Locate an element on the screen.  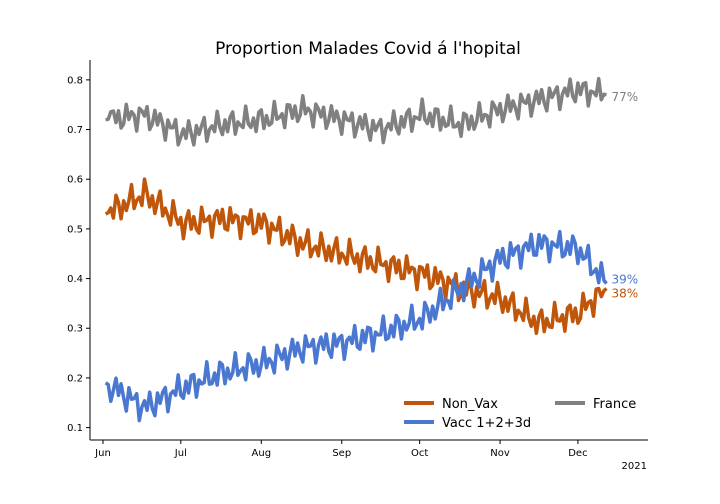
x-tick-label: Sep is located at coordinates (341, 453).